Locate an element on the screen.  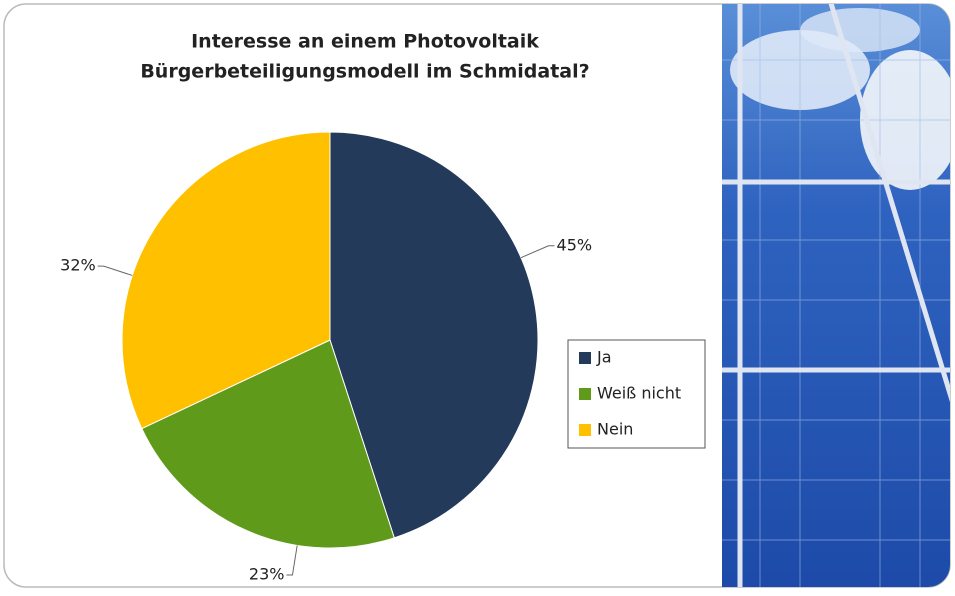
chart-title: Bürgerbeteiligungsmodell im Schmidatal? is located at coordinates (364, 72).